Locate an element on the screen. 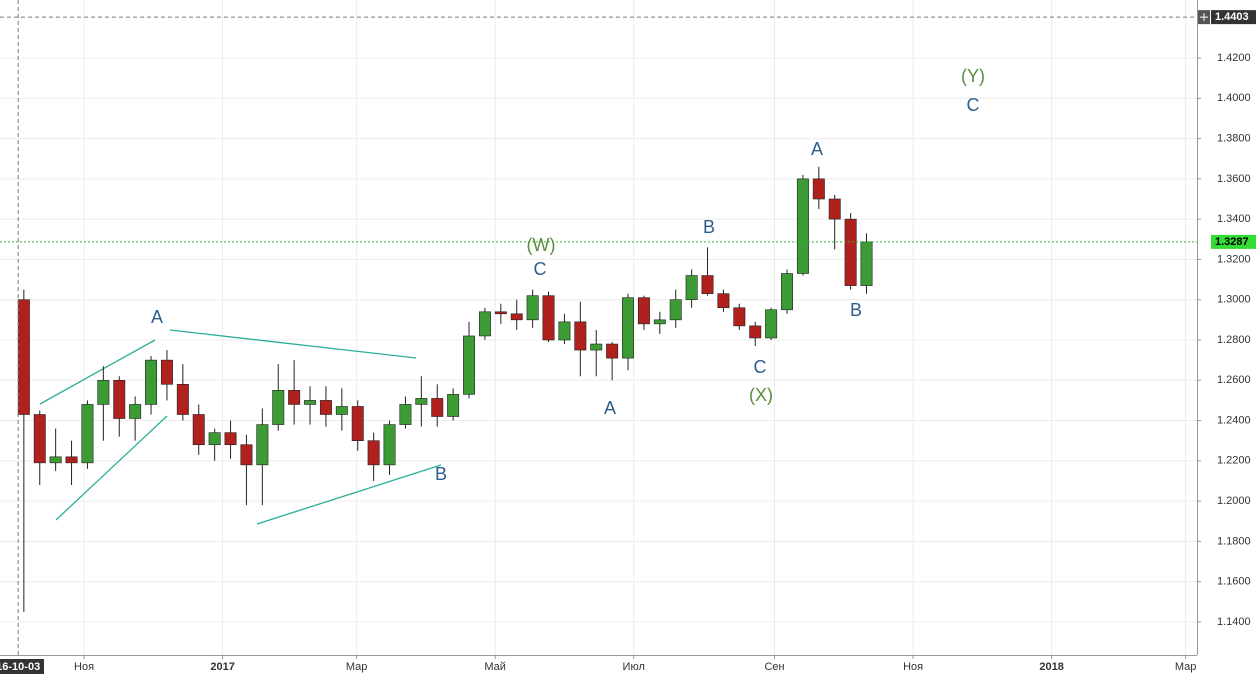  wave-label: (X) is located at coordinates (761, 395).